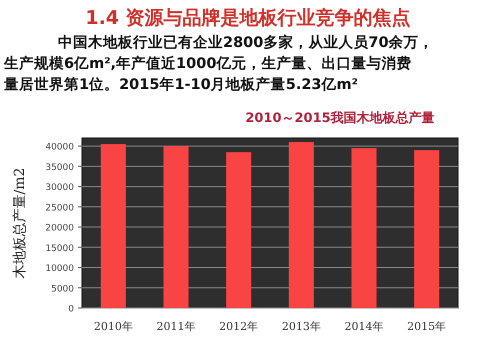 Image resolution: width=495 pixels, height=358 pixels. I want to click on y-tick-label: 25000, so click(59, 208).